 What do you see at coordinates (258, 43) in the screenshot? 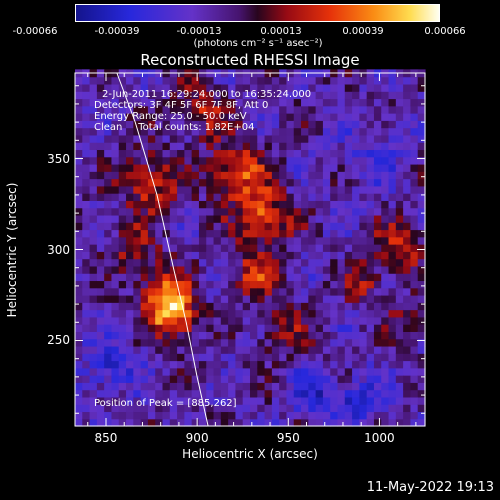
I see `colorbar-unit: (photons cm⁻² s⁻¹ asec⁻²)` at bounding box center [258, 43].